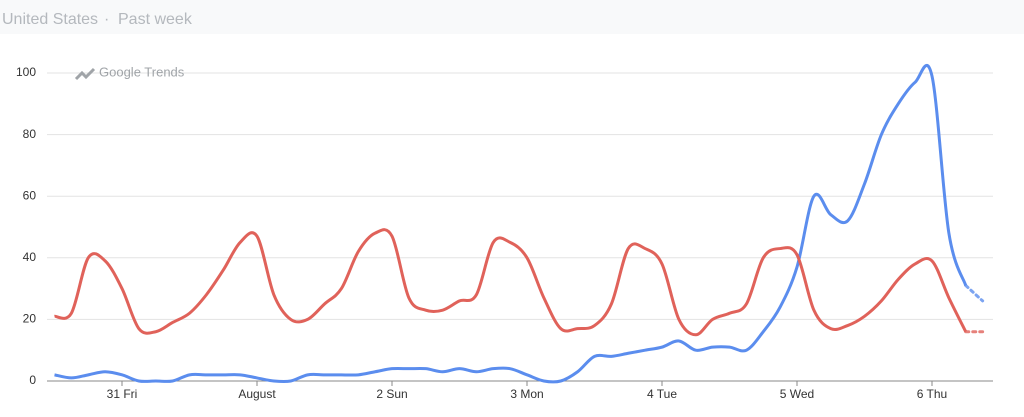 This screenshot has height=417, width=1024. Describe the element at coordinates (142, 71) in the screenshot. I see `watermark: Google Trends` at that location.